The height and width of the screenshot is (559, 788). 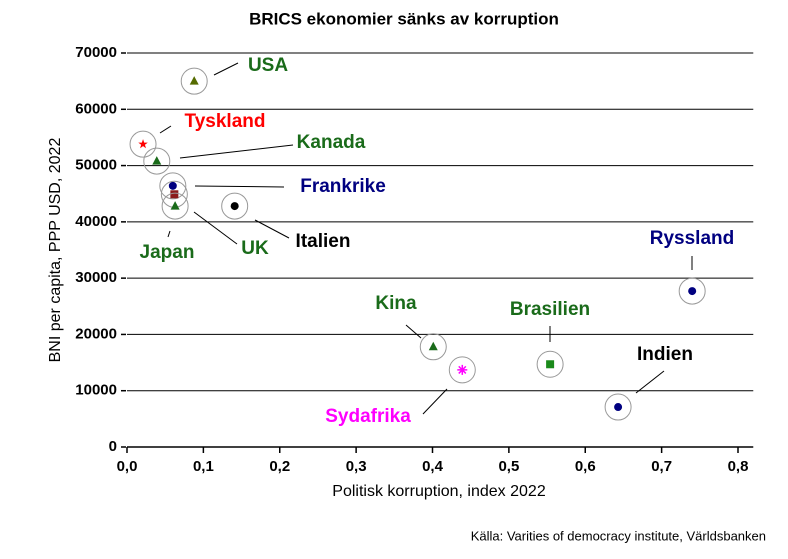 I want to click on x-tick-label: 0,6, so click(x=585, y=466).